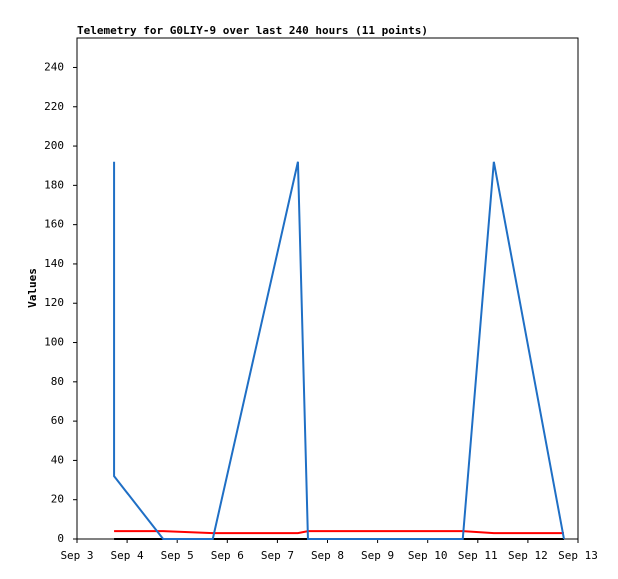 This screenshot has width=618, height=579. What do you see at coordinates (339, 532) in the screenshot?
I see `series-line` at bounding box center [339, 532].